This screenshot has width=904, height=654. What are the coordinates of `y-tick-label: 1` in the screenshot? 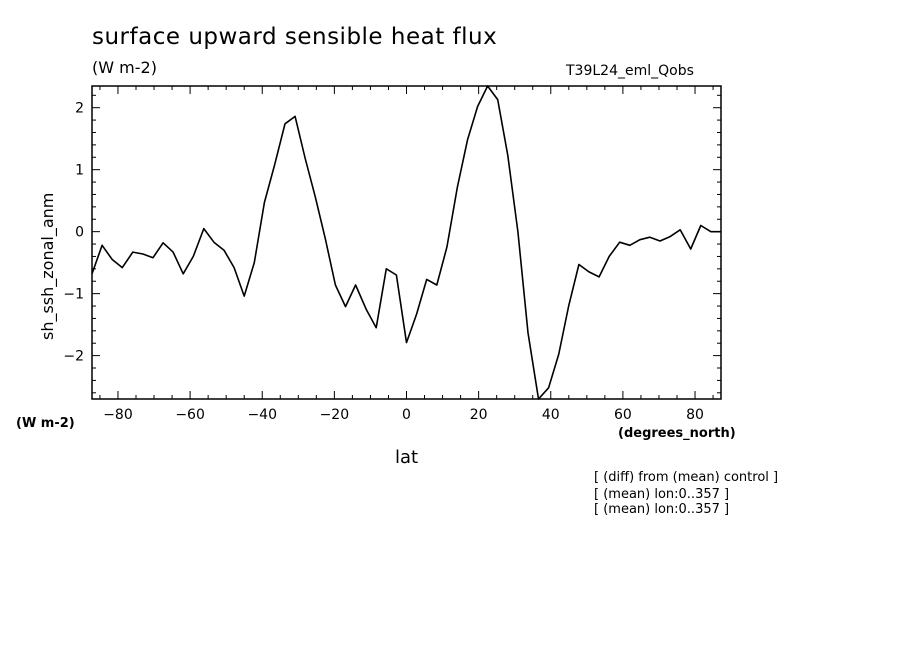 It's located at (79, 171).